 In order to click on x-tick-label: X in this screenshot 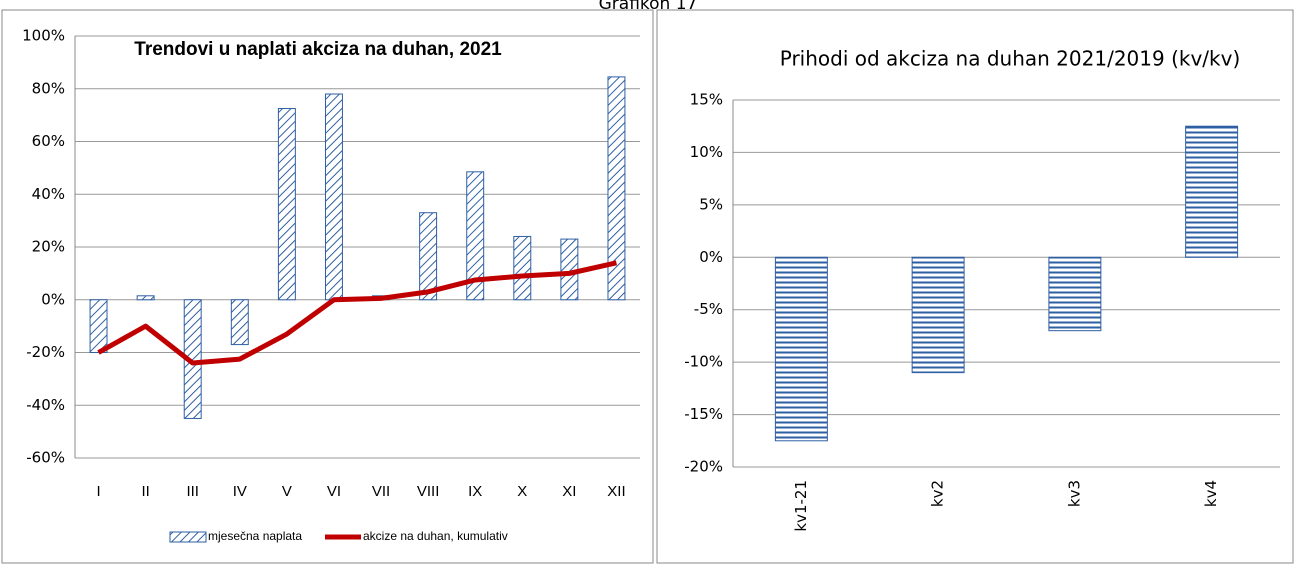, I will do `click(522, 491)`.